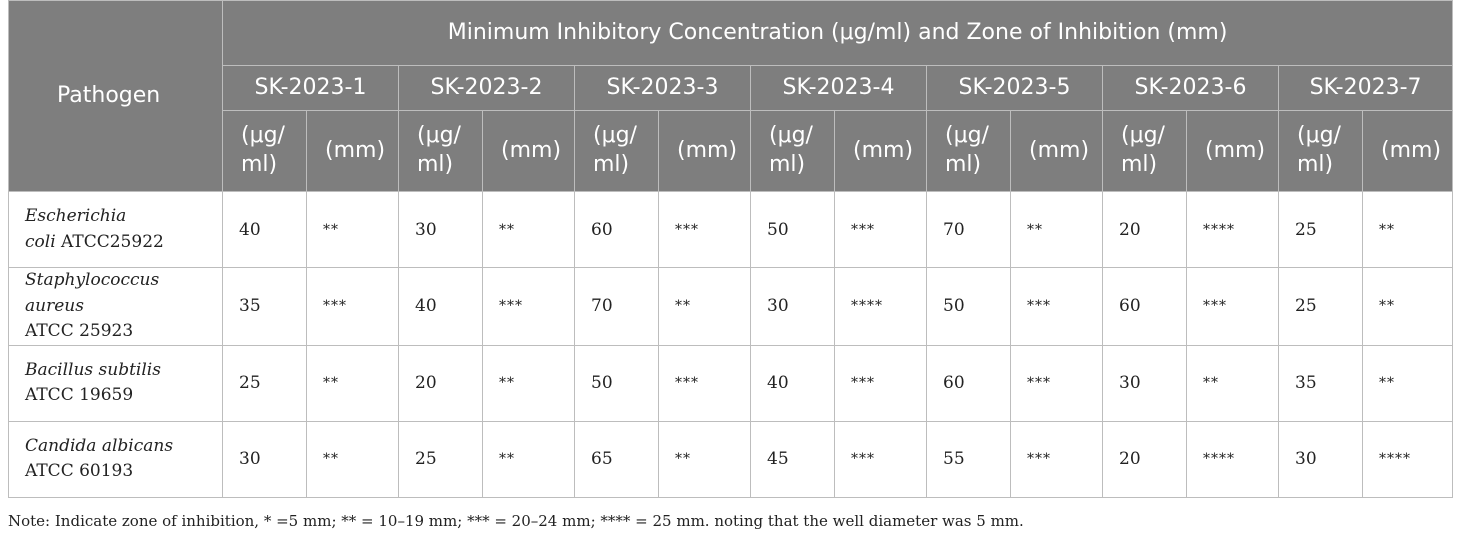 This screenshot has height=533, width=1460. What do you see at coordinates (792, 459) in the screenshot?
I see `mic-cell: 45` at bounding box center [792, 459].